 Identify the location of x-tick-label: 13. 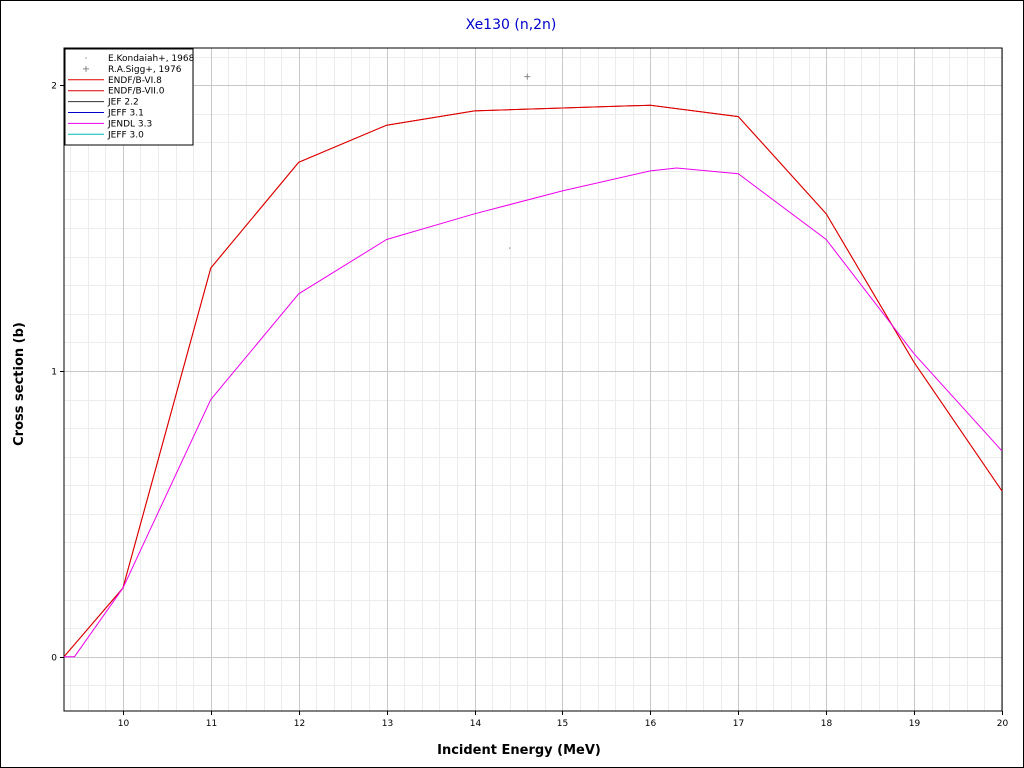
(387, 724).